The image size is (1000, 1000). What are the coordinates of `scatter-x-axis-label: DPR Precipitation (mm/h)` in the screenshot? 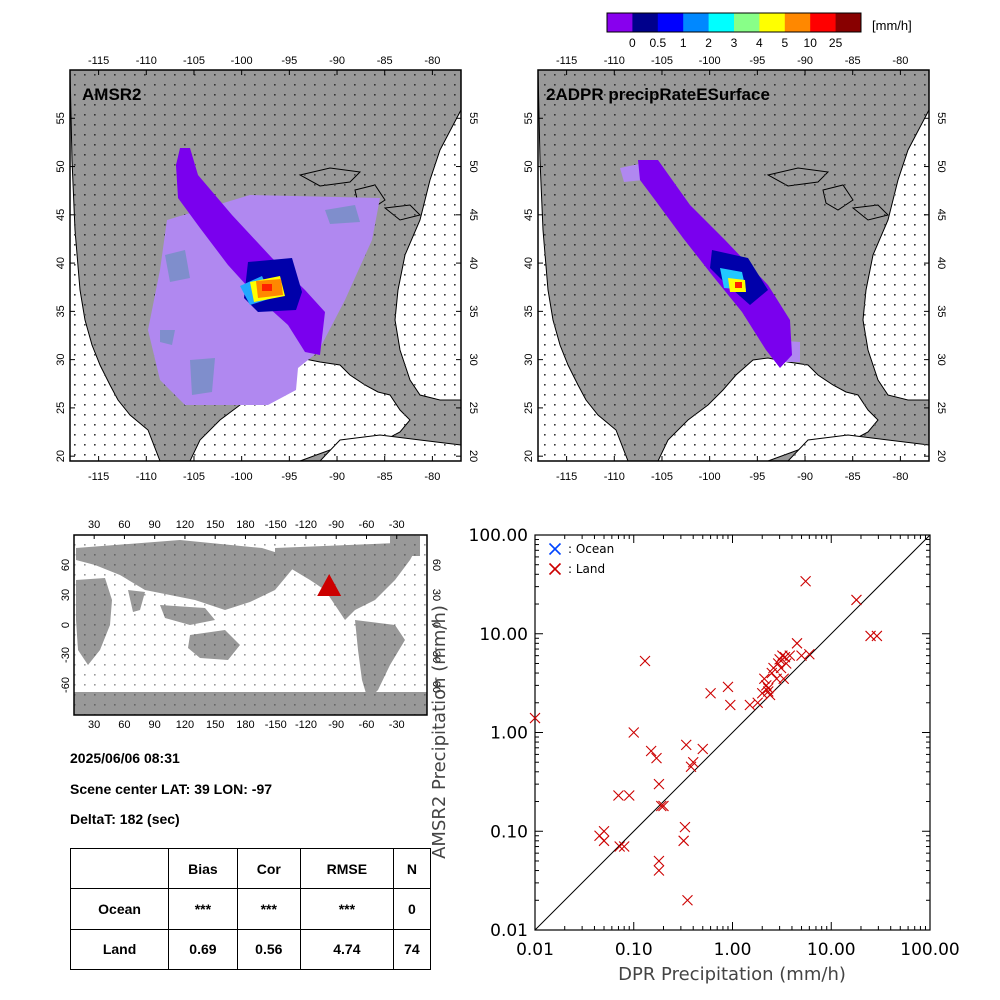 It's located at (732, 974).